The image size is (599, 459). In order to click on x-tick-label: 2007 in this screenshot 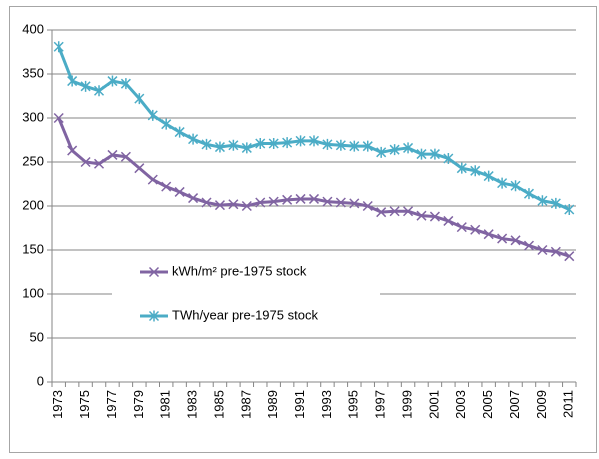, I will do `click(514, 404)`.